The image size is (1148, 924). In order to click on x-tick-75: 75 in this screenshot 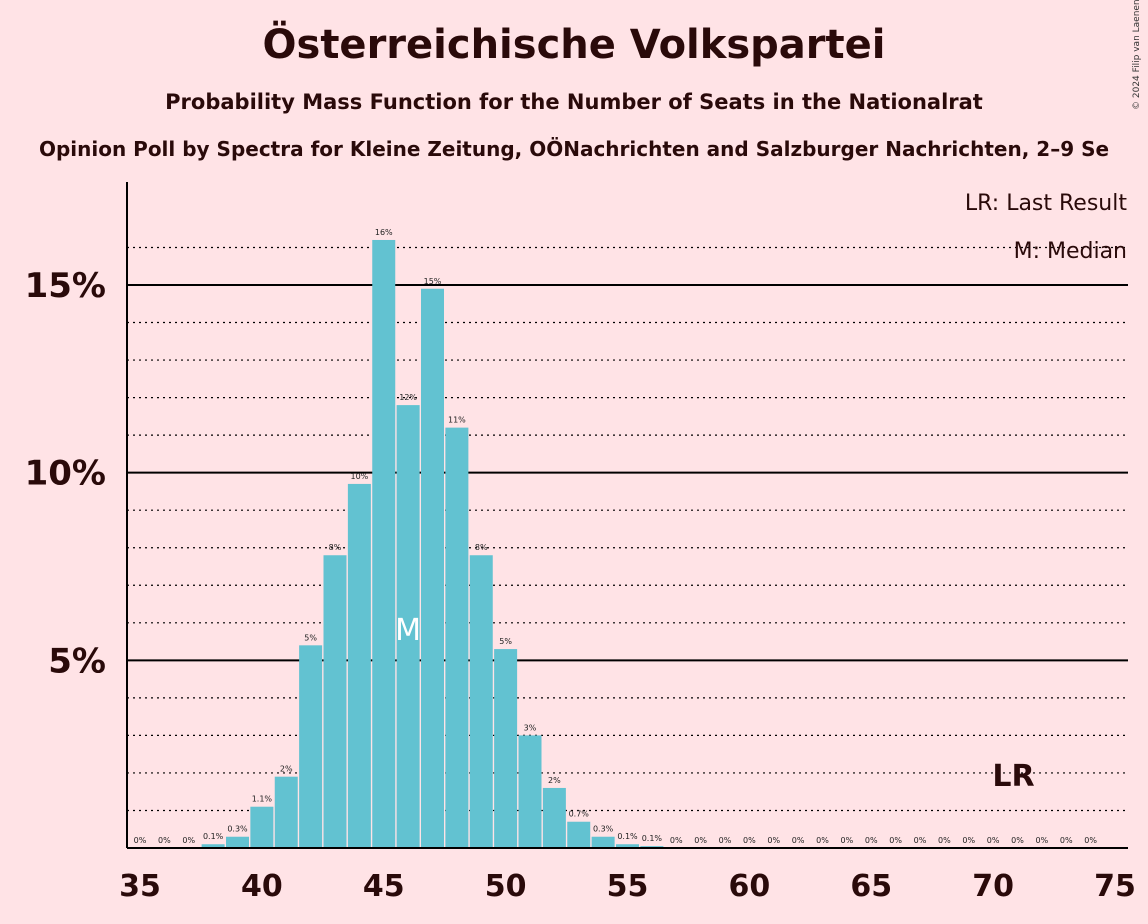, I will do `click(1115, 886)`.